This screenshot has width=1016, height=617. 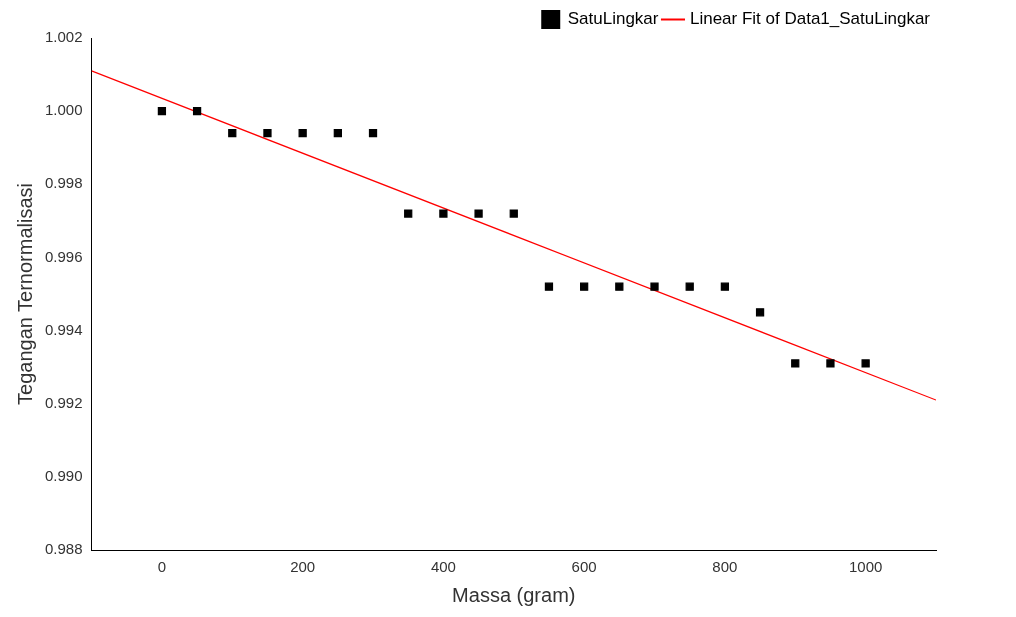 I want to click on y-tick-label: 0.992, so click(x=63, y=402).